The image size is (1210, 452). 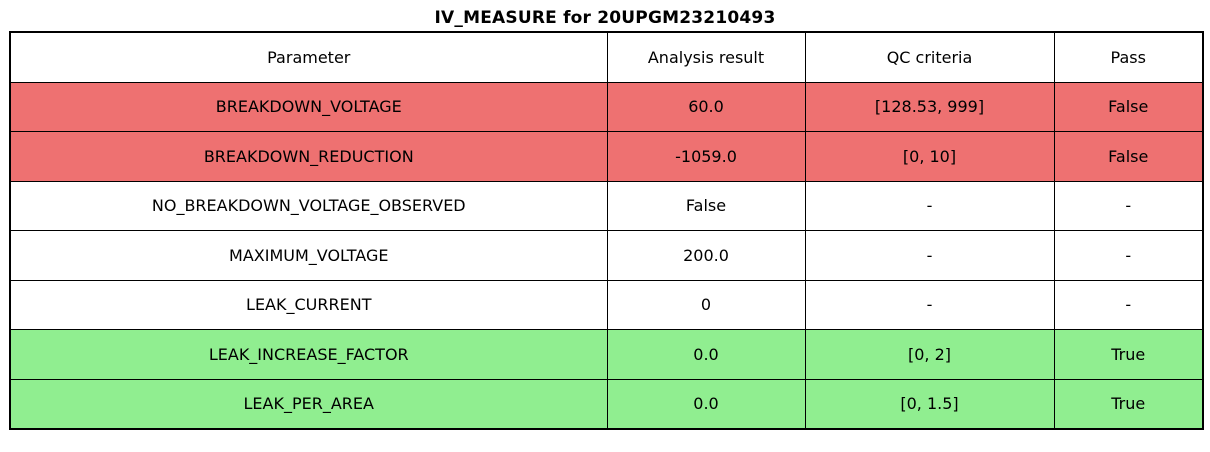 I want to click on qc-criteria-cell: [0, 1.5], so click(x=929, y=404).